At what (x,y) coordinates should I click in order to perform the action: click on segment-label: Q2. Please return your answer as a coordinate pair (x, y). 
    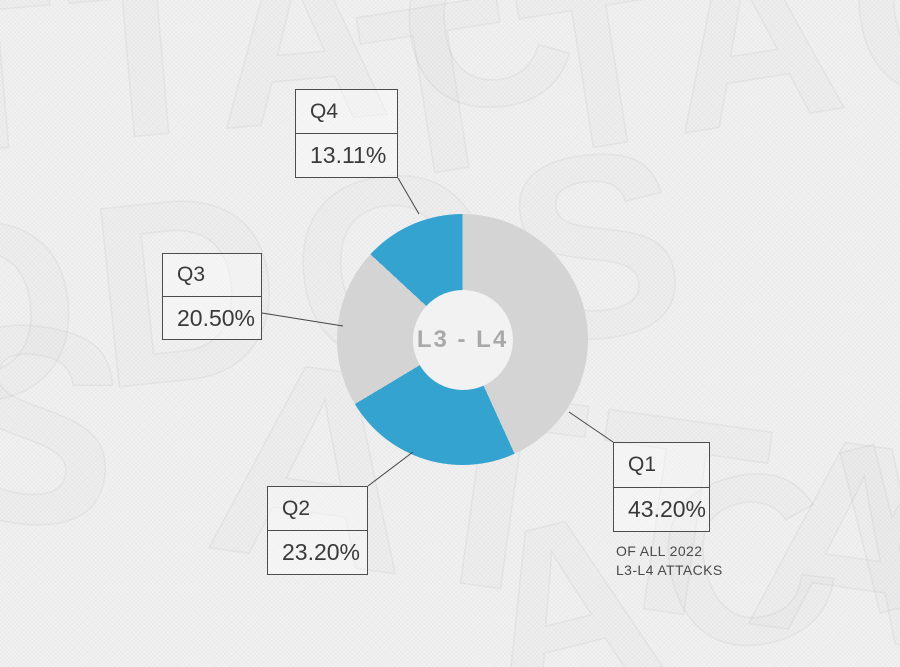
    Looking at the image, I should click on (317, 509).